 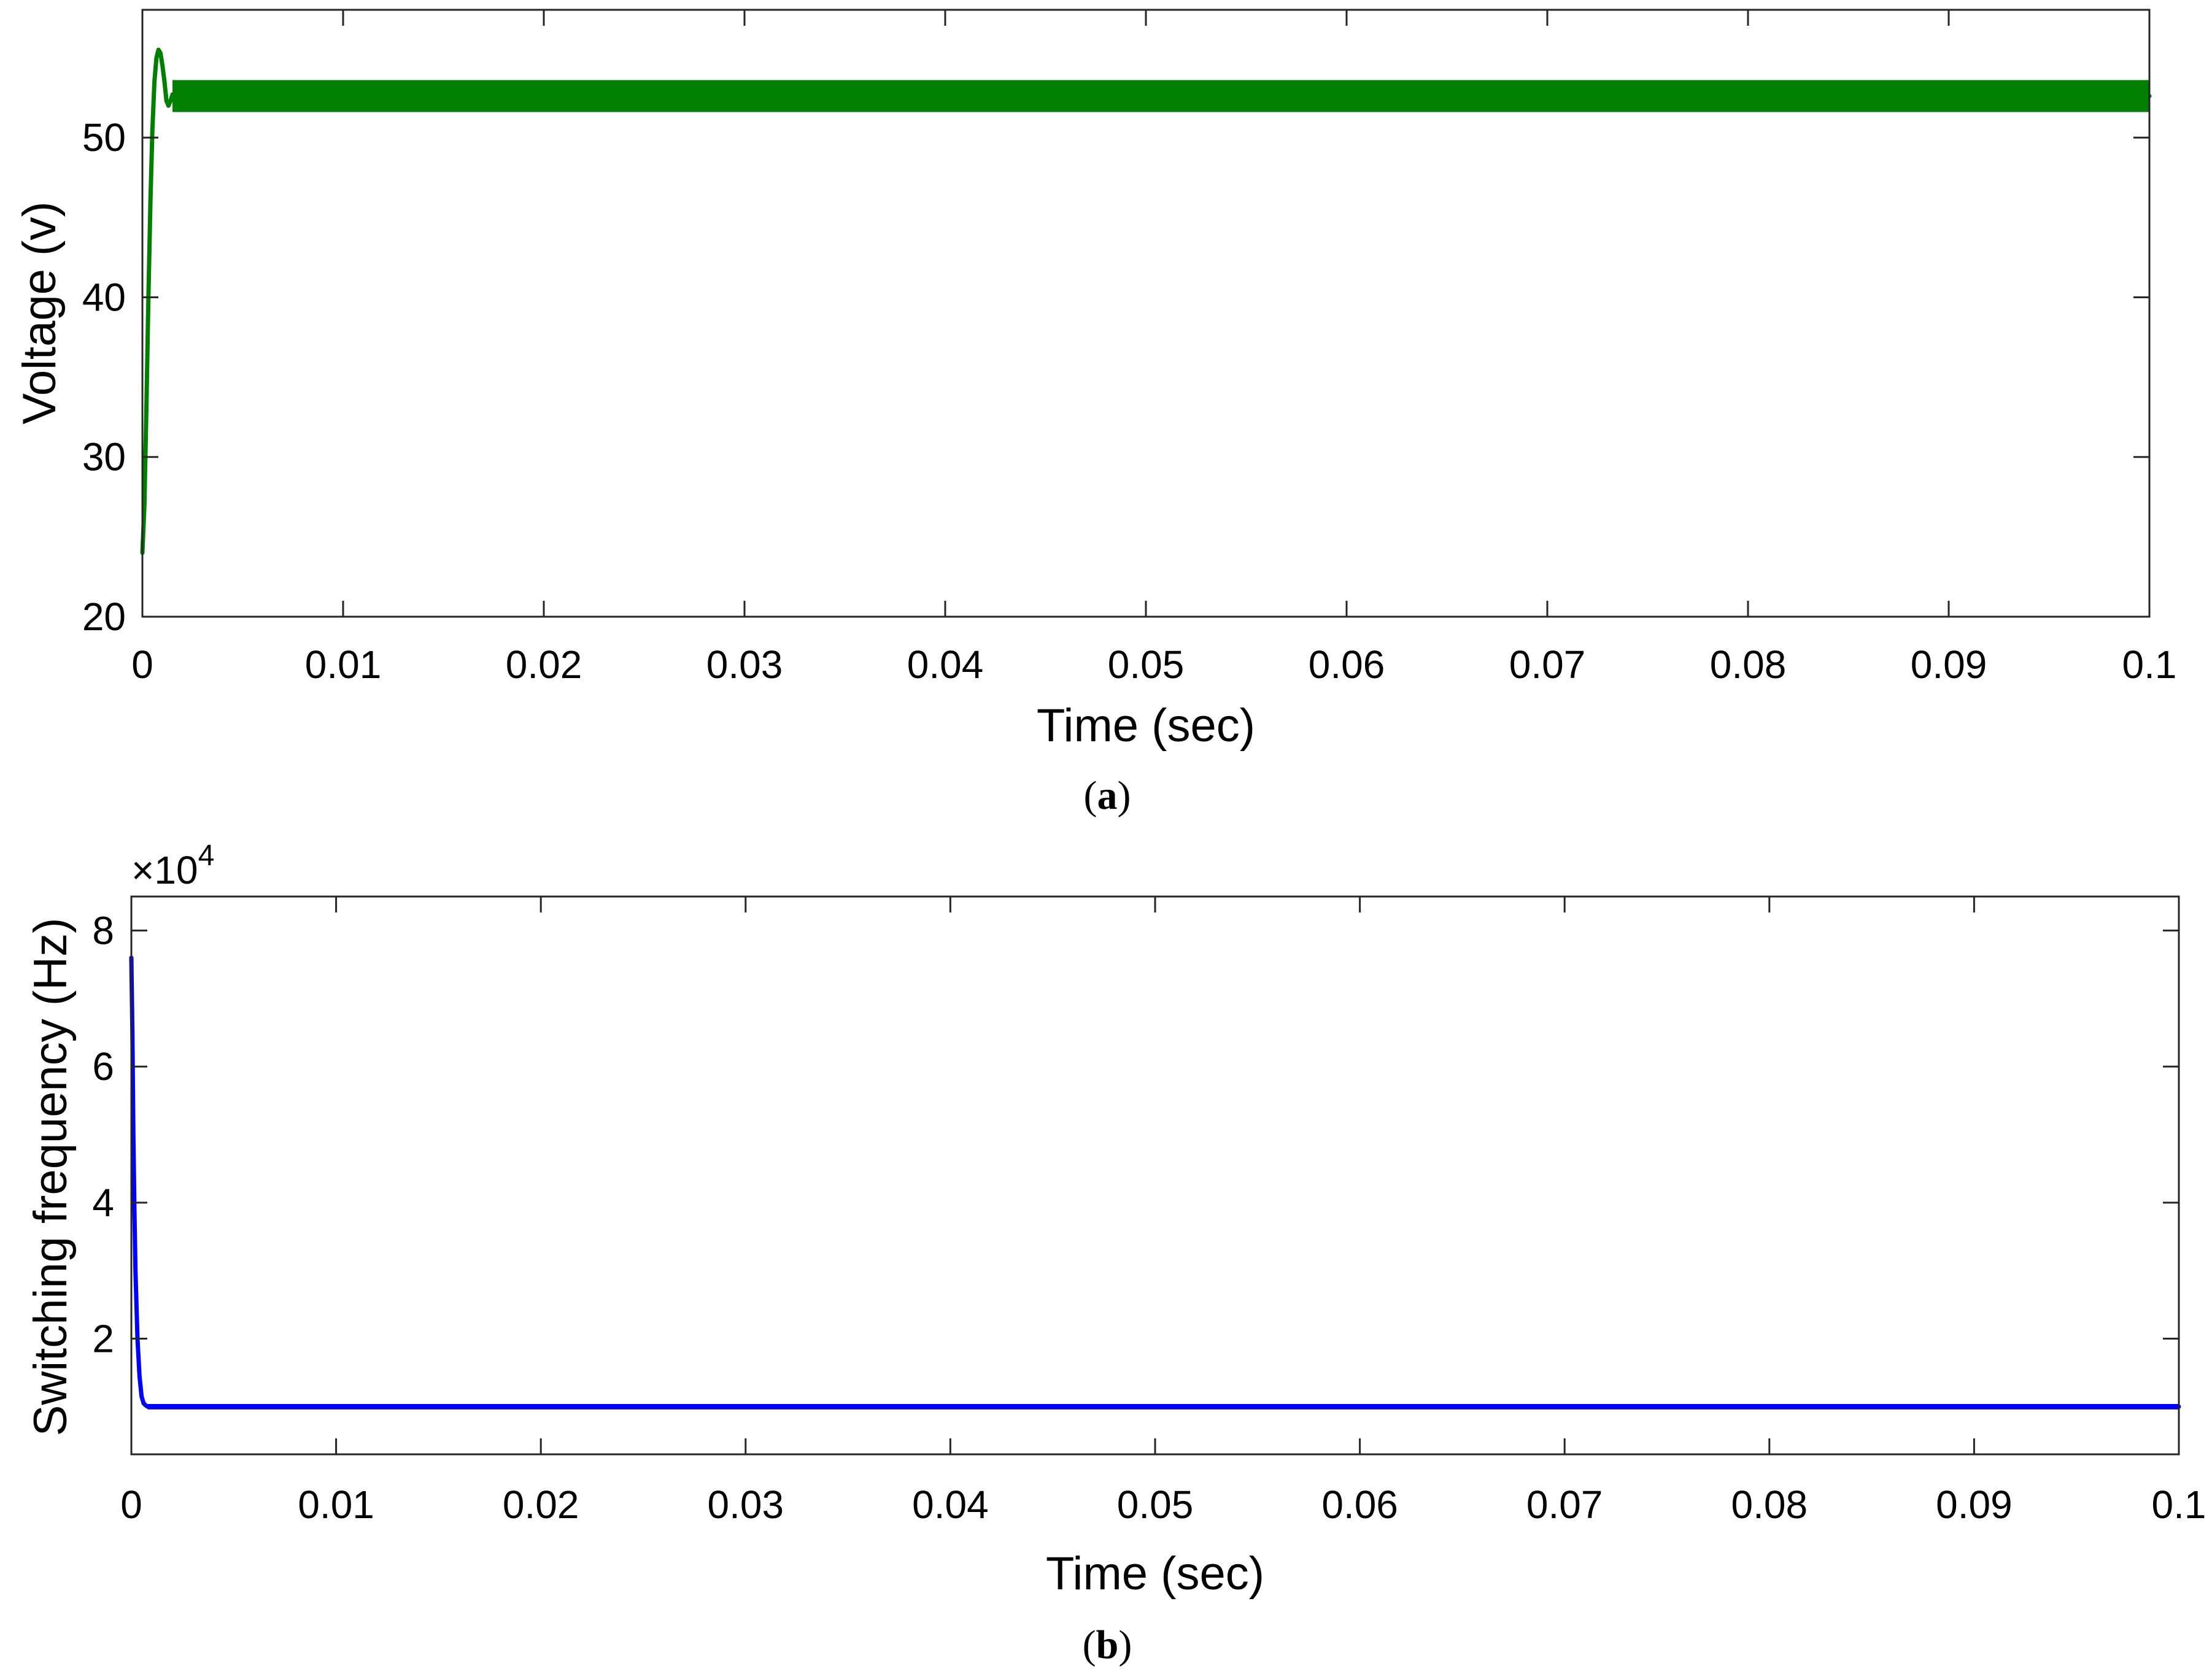 I want to click on chart-a-xtick-label: 0.06, so click(x=1347, y=664).